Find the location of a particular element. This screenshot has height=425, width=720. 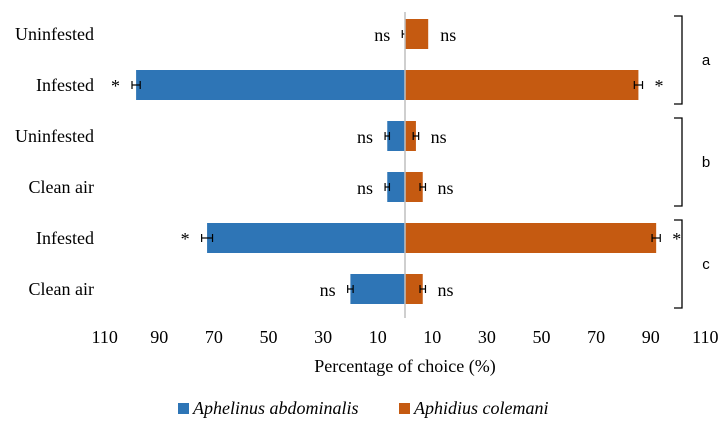

legend-label: Aphelinus abdominalis is located at coordinates (275, 408).